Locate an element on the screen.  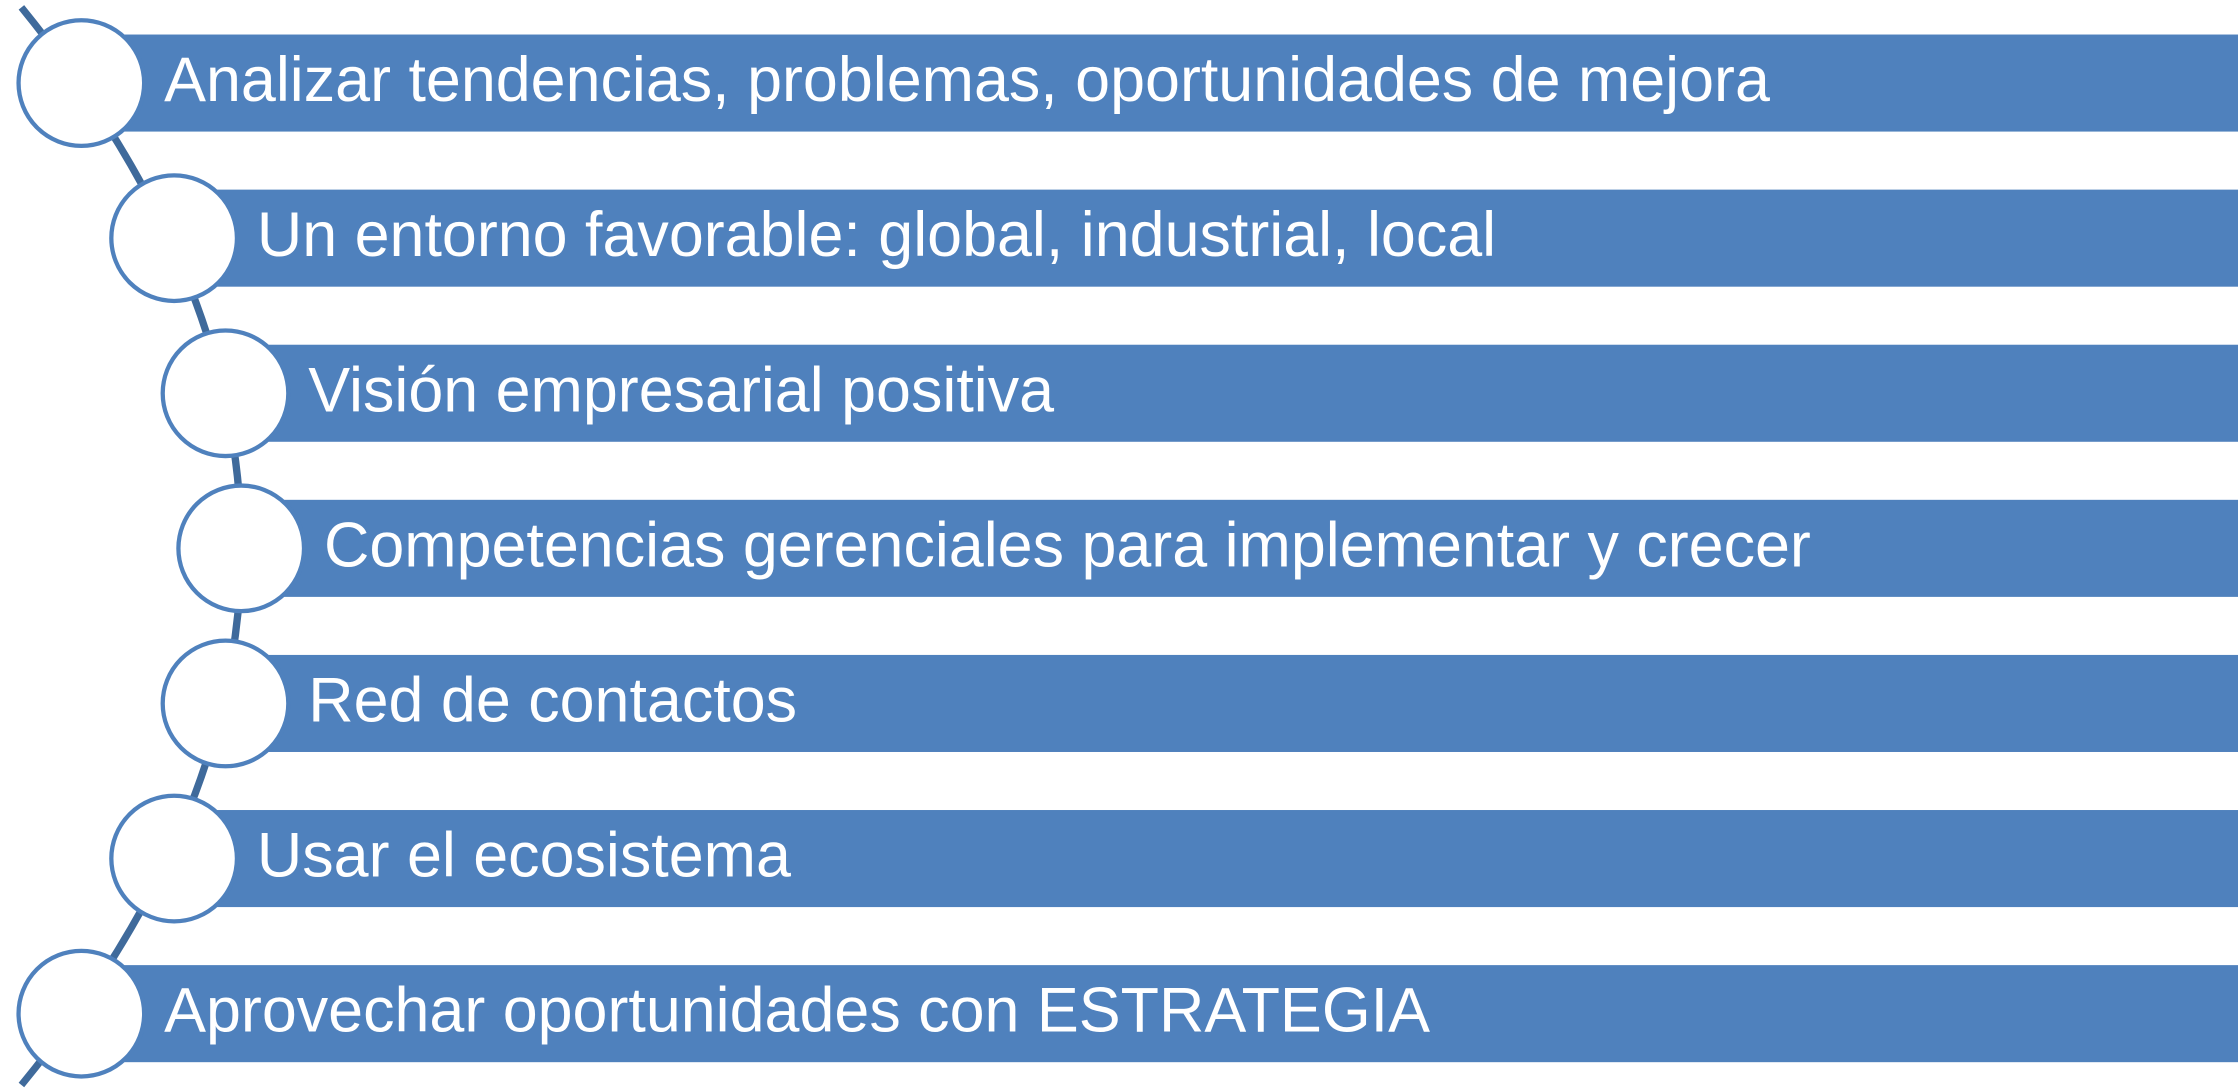
item-label: Visión empresarial positiva is located at coordinates (681, 390).